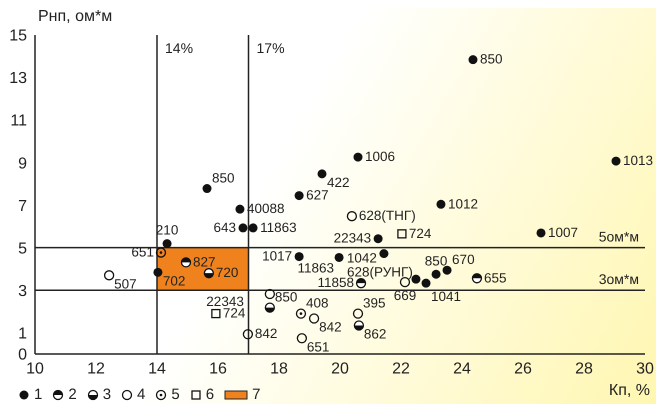  What do you see at coordinates (279, 369) in the screenshot?
I see `x-tick-label: 18` at bounding box center [279, 369].